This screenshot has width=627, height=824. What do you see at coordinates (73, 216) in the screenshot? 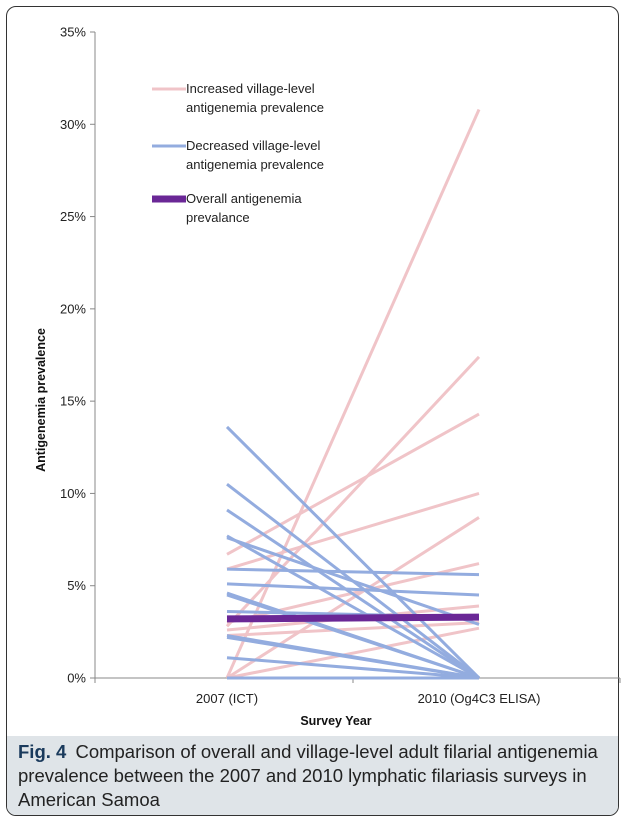
I see `y-tick-label: 25%` at bounding box center [73, 216].